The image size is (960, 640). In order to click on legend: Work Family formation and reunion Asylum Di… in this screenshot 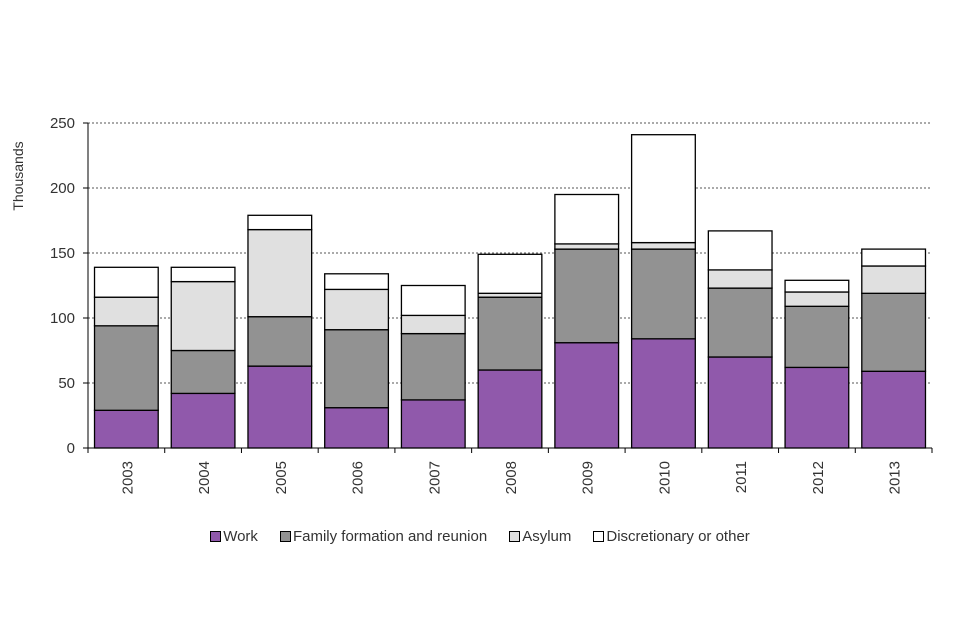, I will do `click(480, 536)`.